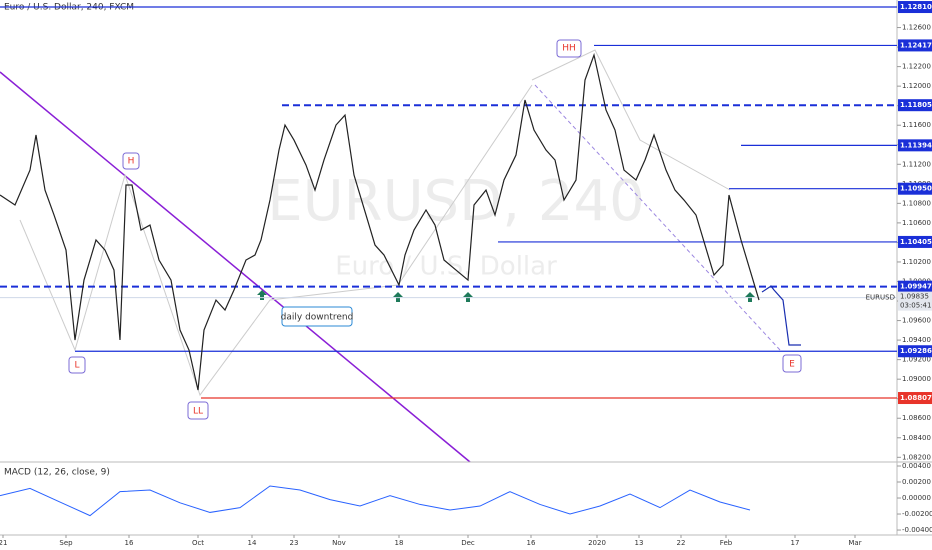 The height and width of the screenshot is (550, 932). I want to click on level-label: 1.12417, so click(916, 45).